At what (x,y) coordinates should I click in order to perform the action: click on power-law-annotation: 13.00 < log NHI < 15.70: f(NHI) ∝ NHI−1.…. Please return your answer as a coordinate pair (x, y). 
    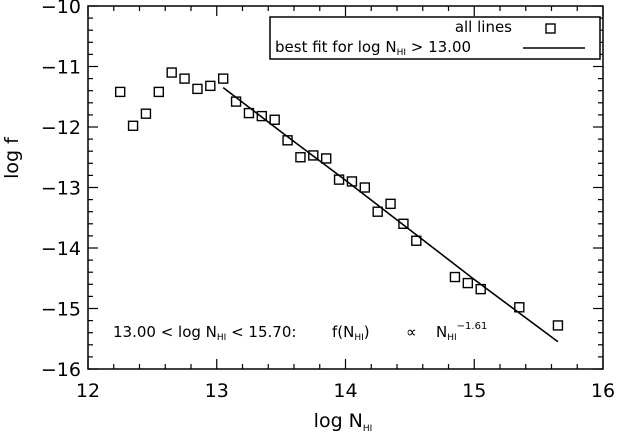
    Looking at the image, I should click on (300, 332).